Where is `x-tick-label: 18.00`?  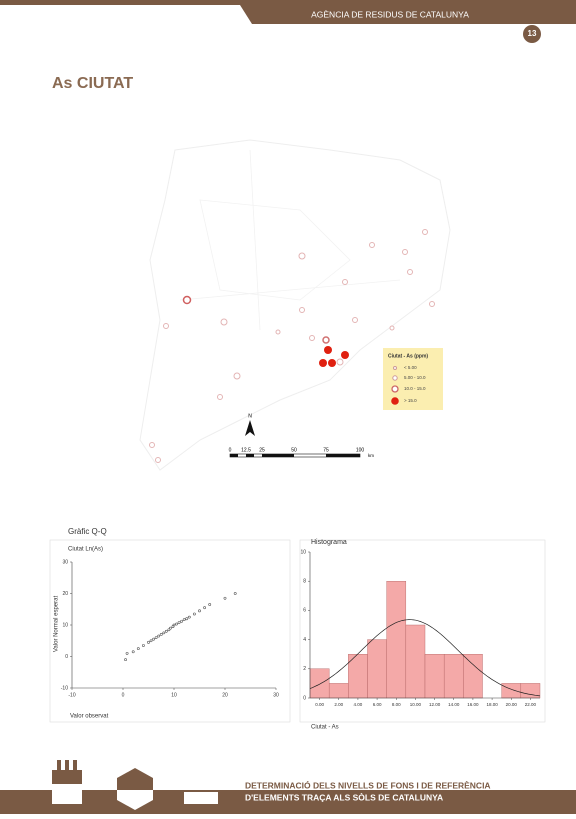 x-tick-label: 18.00 is located at coordinates (492, 704).